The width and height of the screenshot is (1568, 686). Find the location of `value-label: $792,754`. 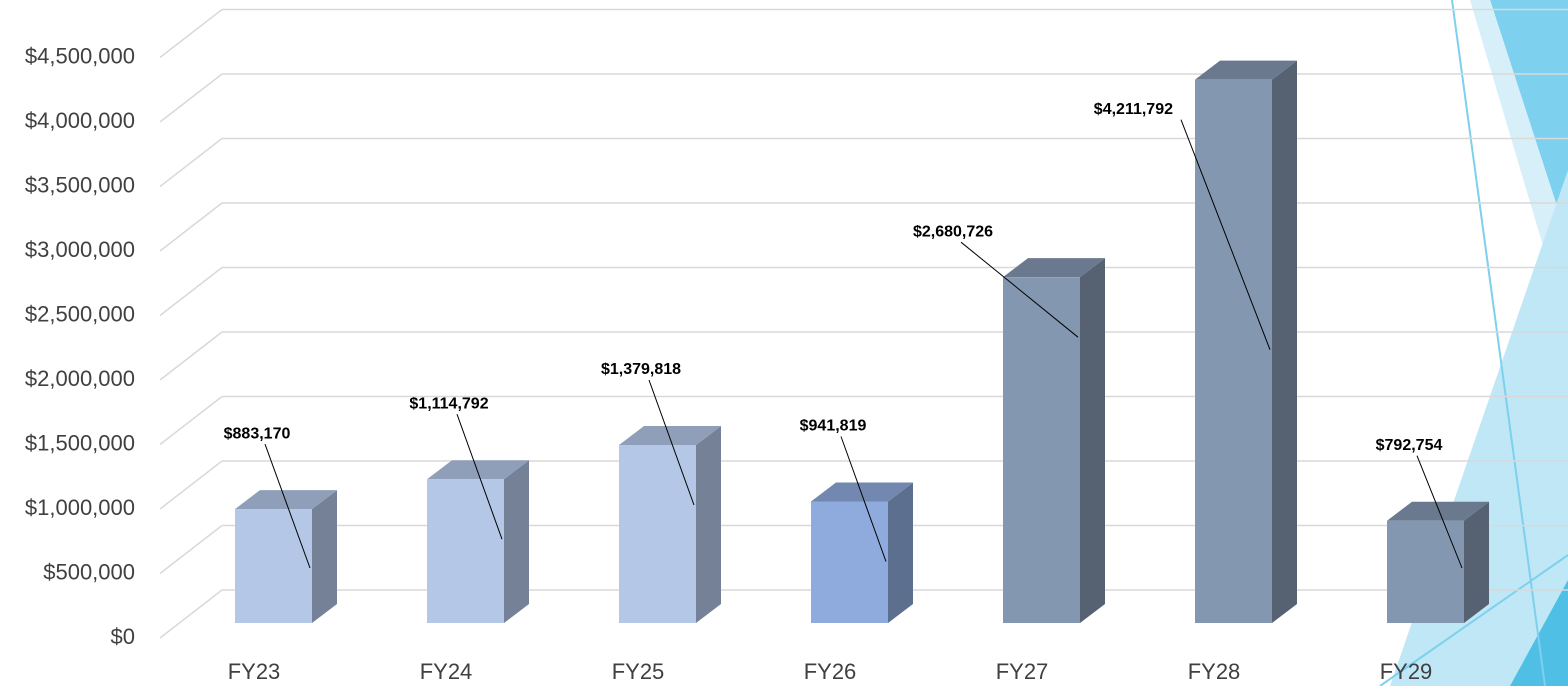

value-label: $792,754 is located at coordinates (1409, 445).